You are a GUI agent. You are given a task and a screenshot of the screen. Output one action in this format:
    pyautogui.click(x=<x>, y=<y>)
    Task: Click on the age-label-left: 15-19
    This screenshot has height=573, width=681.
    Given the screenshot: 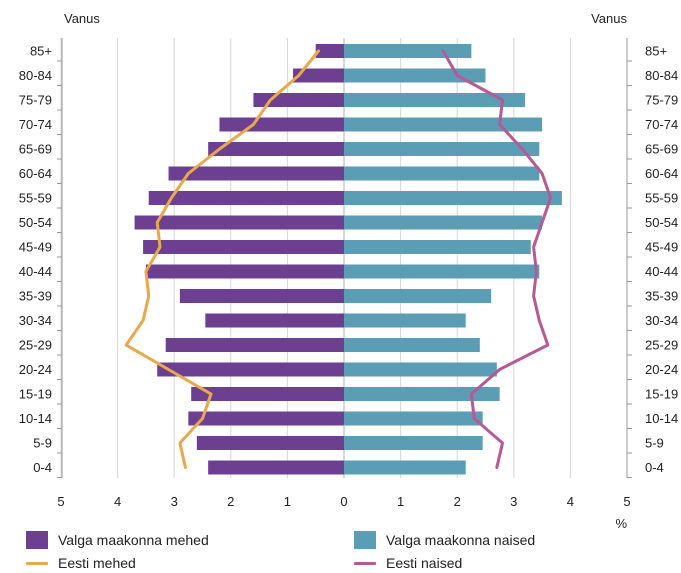 What is the action you would take?
    pyautogui.click(x=35, y=394)
    